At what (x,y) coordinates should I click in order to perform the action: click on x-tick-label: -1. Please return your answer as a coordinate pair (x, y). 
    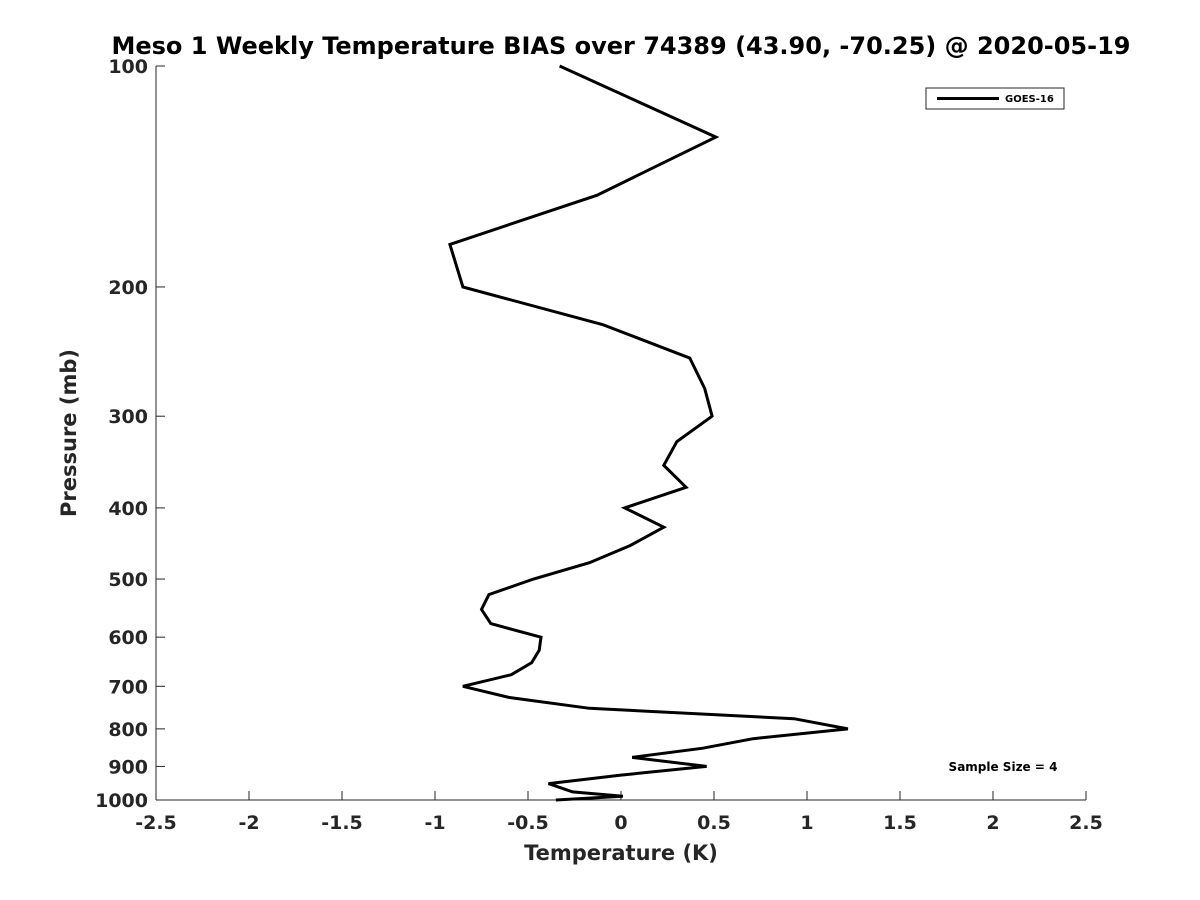
    Looking at the image, I should click on (434, 823).